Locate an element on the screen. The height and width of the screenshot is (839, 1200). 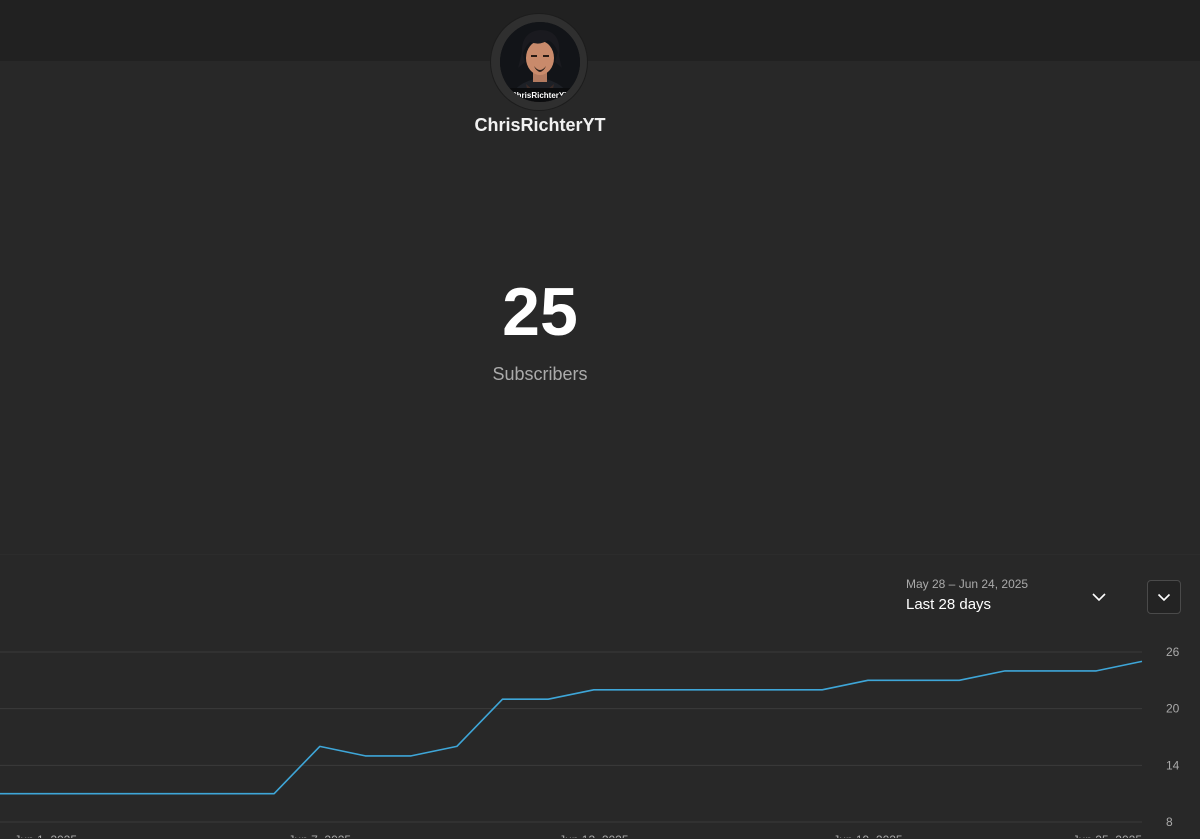
x-tick-label: Jun 19, 2025 is located at coordinates (868, 835).